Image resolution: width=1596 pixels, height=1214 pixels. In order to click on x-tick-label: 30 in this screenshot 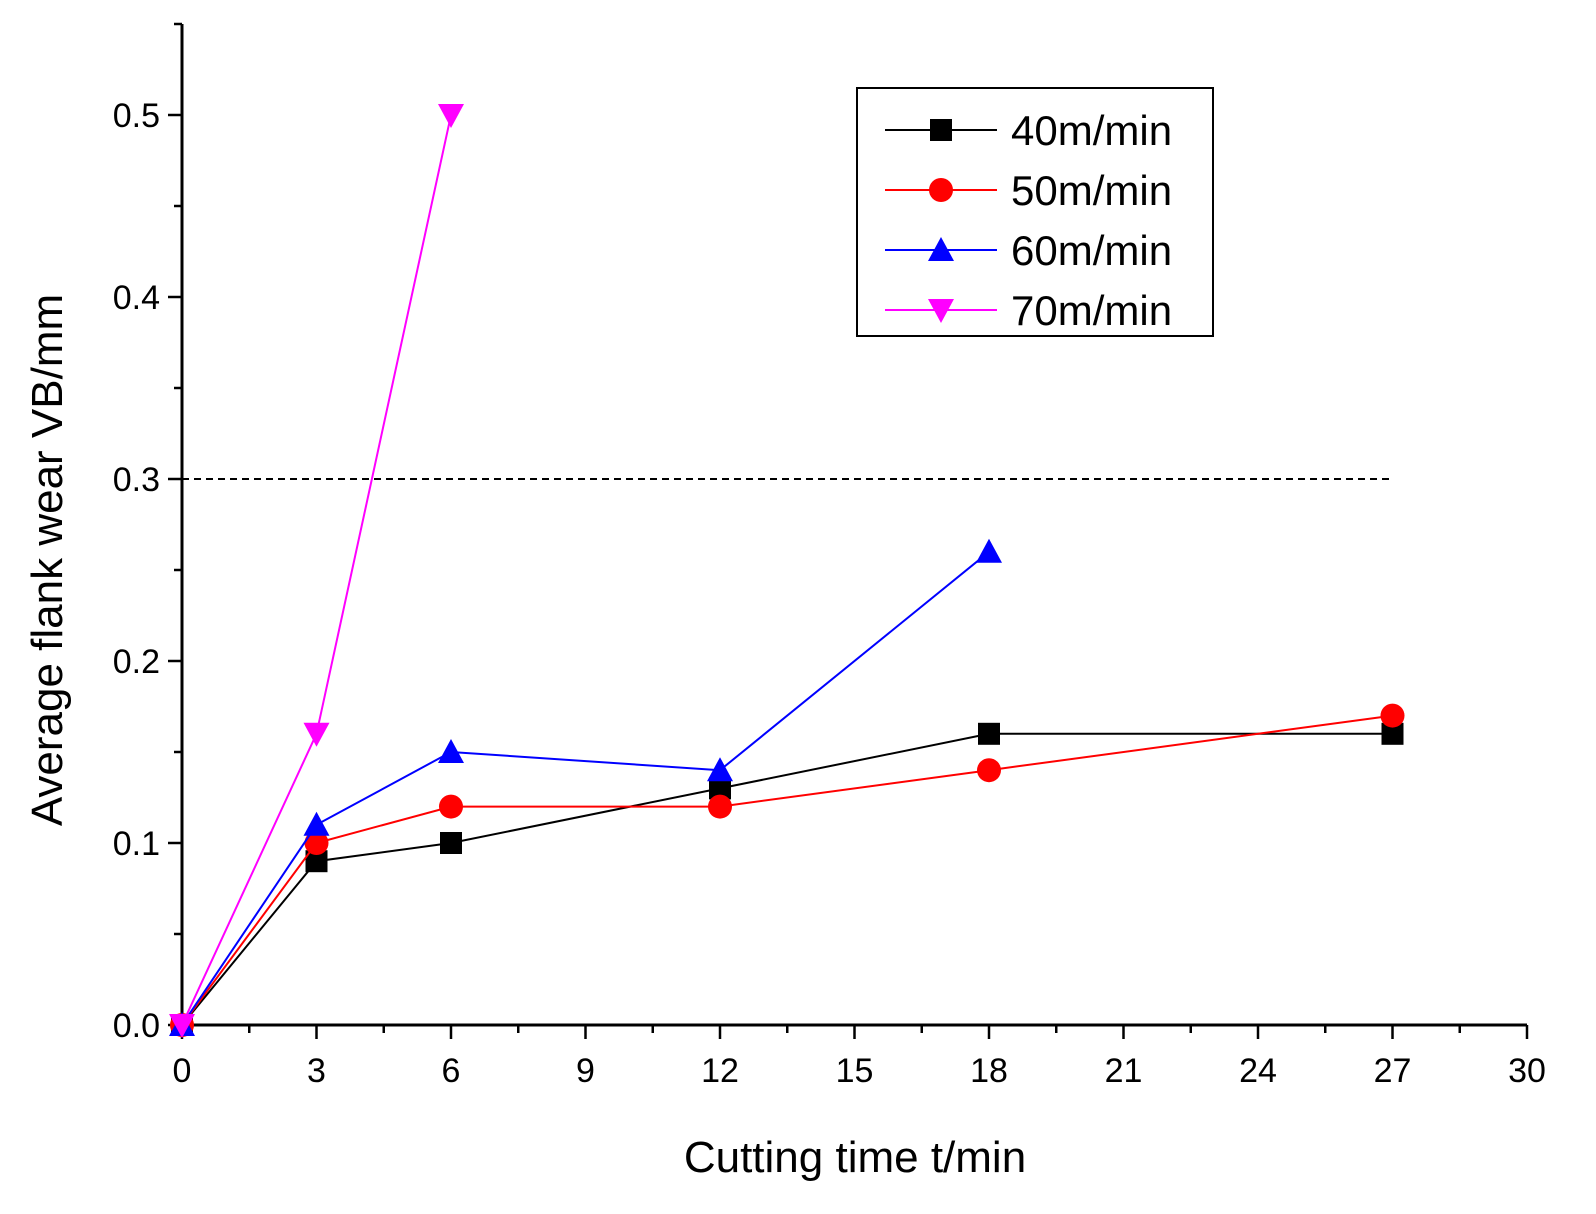, I will do `click(1527, 1071)`.